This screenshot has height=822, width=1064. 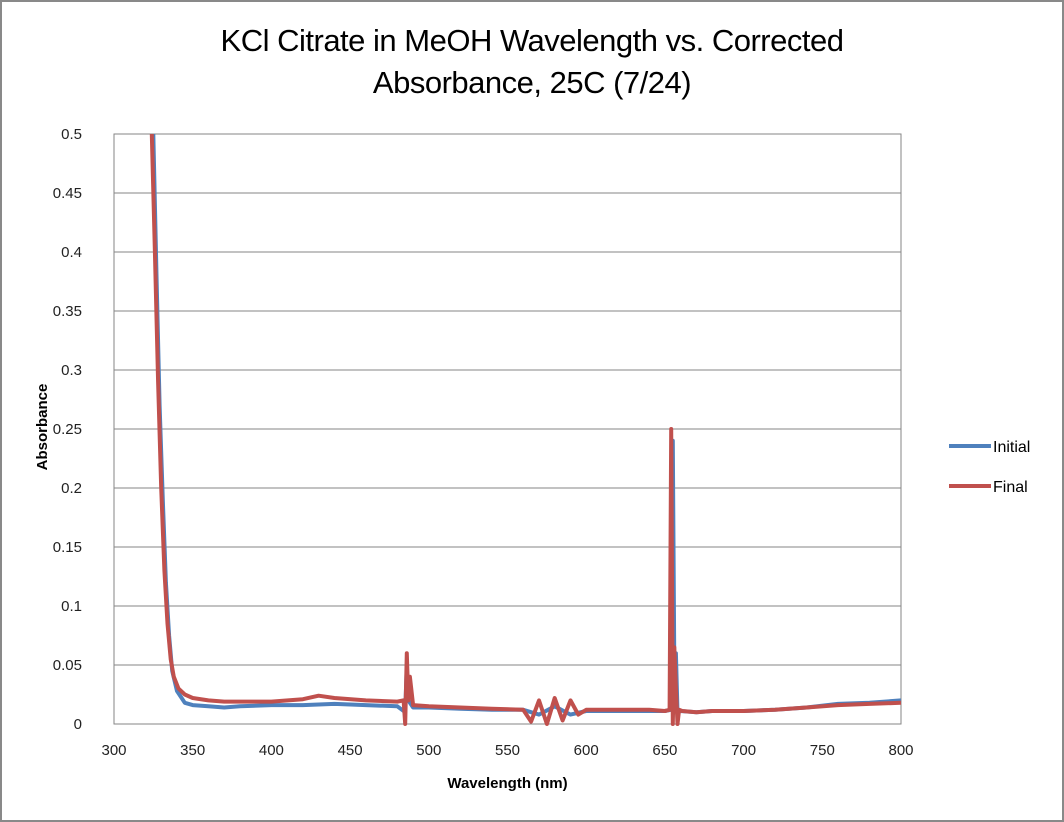 What do you see at coordinates (42, 427) in the screenshot?
I see `y-axis-label: Absorbance` at bounding box center [42, 427].